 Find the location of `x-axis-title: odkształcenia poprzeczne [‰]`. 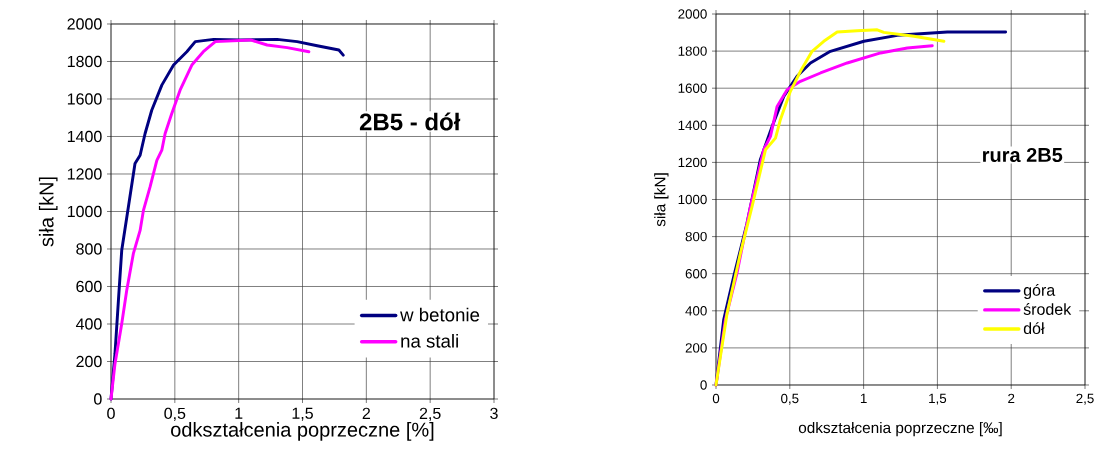

x-axis-title: odkształcenia poprzeczne [‰] is located at coordinates (900, 429).